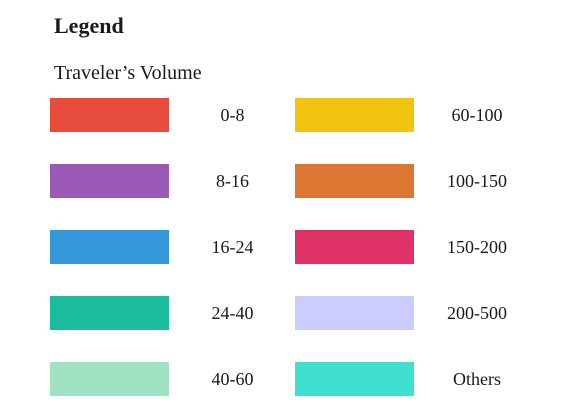  I want to click on legend-item-label: 24-40, so click(232, 313).